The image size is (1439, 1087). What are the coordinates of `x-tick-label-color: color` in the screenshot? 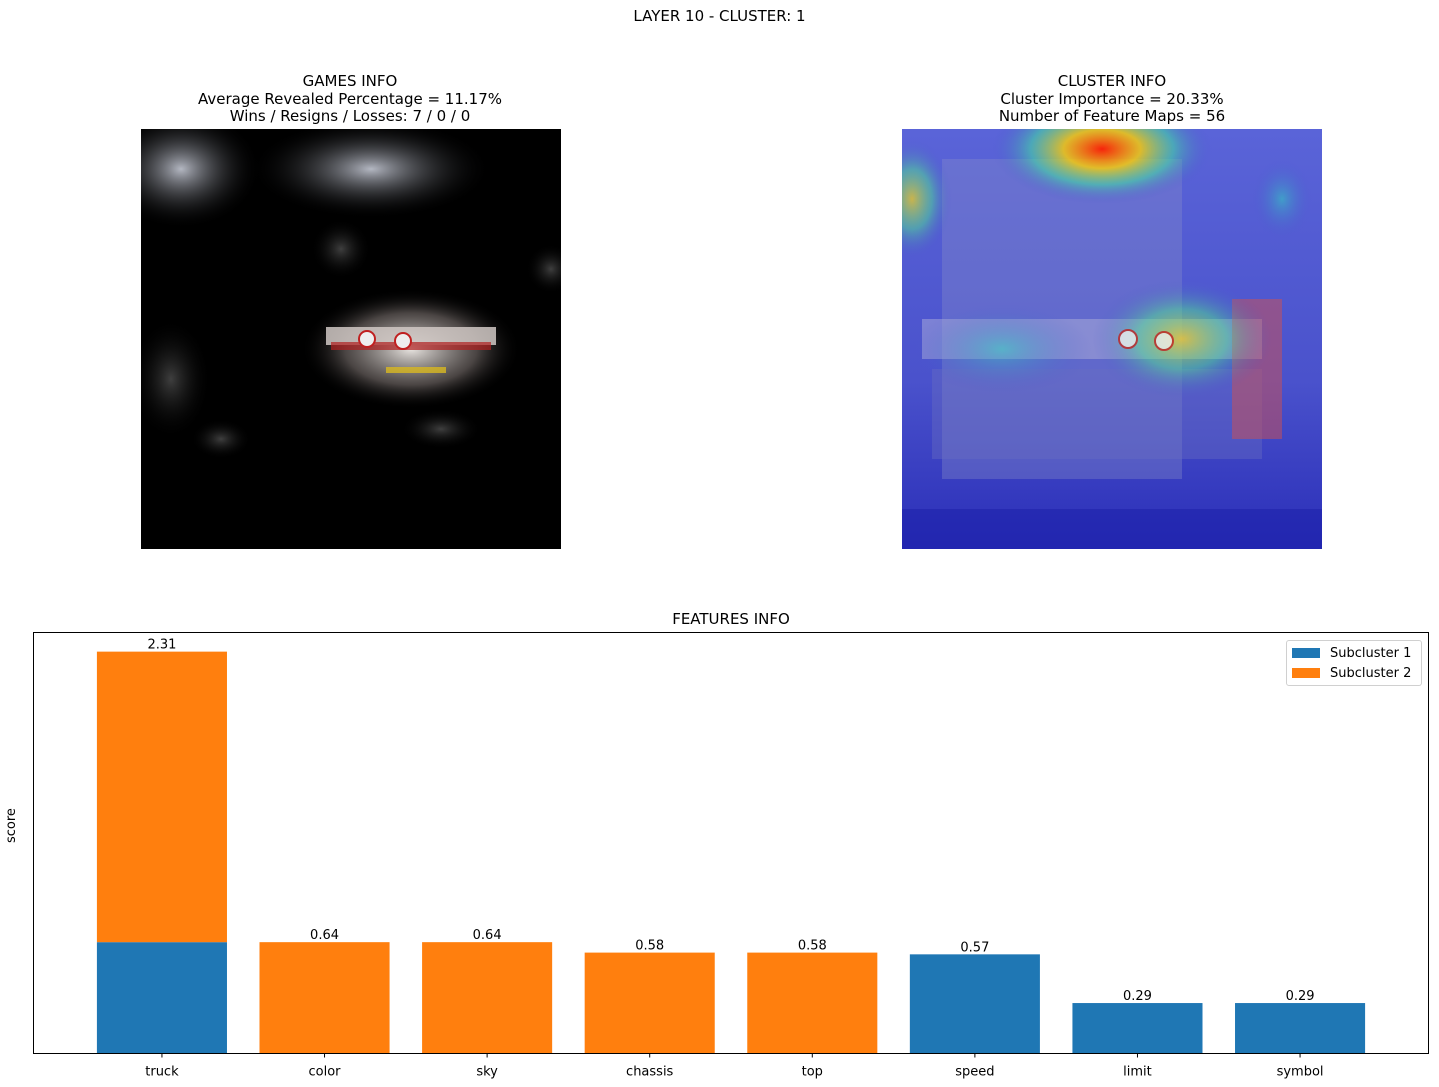 It's located at (325, 1072).